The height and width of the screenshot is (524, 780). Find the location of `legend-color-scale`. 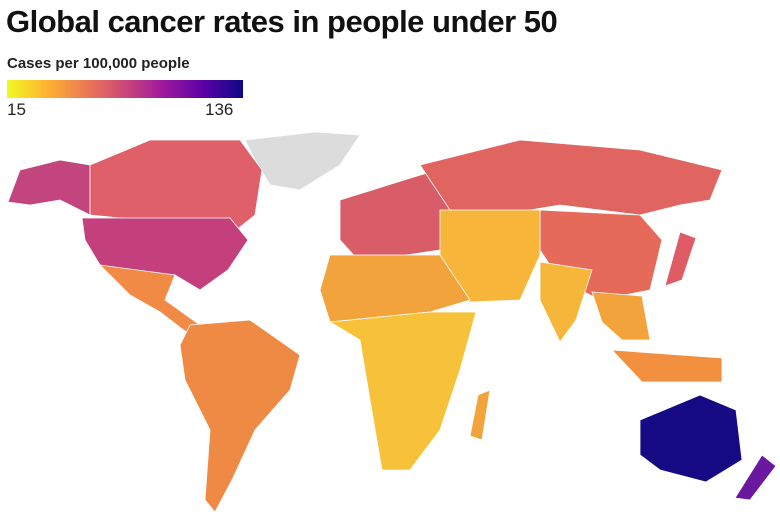

legend-color-scale is located at coordinates (125, 89).